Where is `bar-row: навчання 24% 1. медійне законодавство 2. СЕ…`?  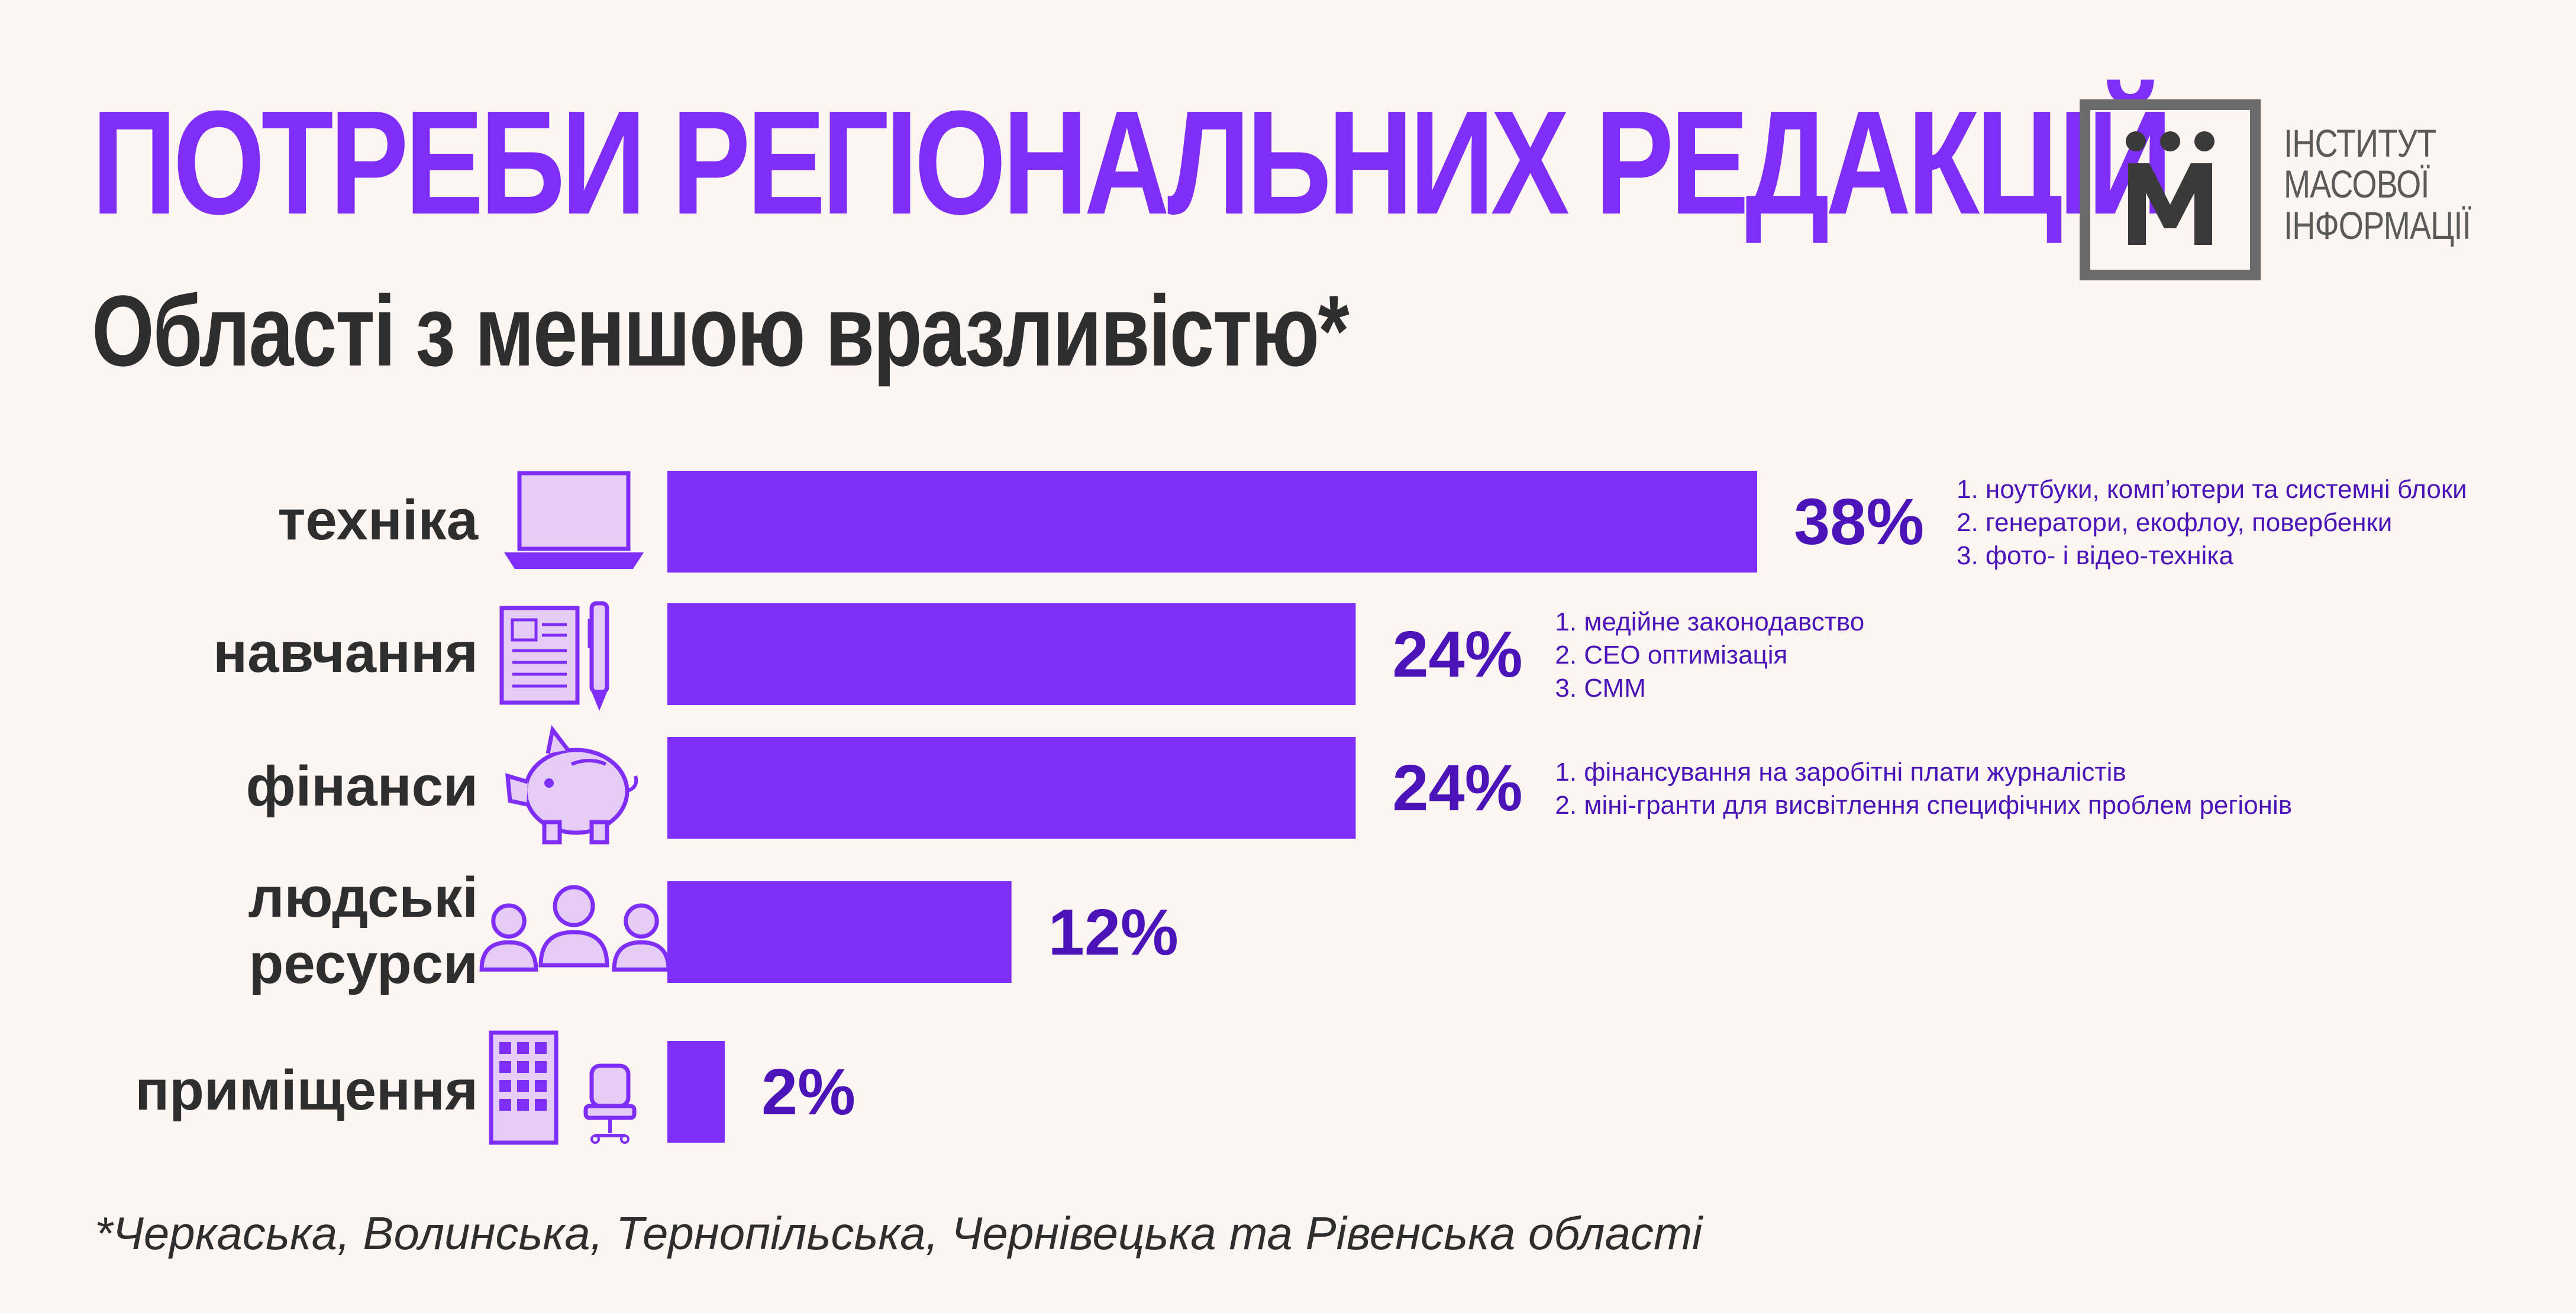
bar-row: навчання 24% 1. медійне законодавство 2. СЕ… is located at coordinates (1038, 656).